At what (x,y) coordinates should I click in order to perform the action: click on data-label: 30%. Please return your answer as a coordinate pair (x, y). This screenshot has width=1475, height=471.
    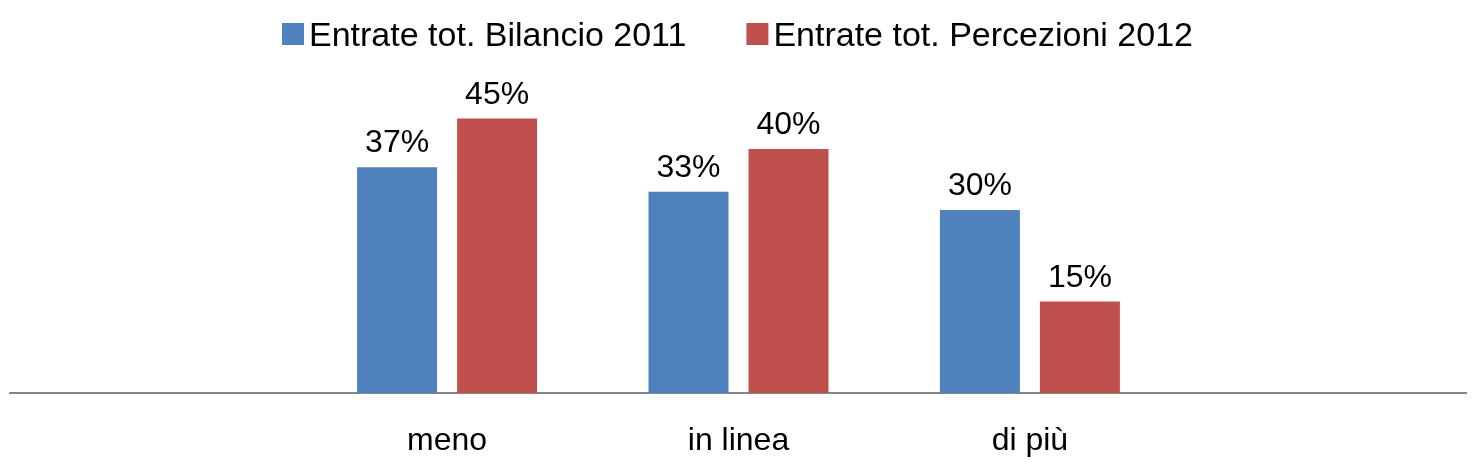
    Looking at the image, I should click on (979, 184).